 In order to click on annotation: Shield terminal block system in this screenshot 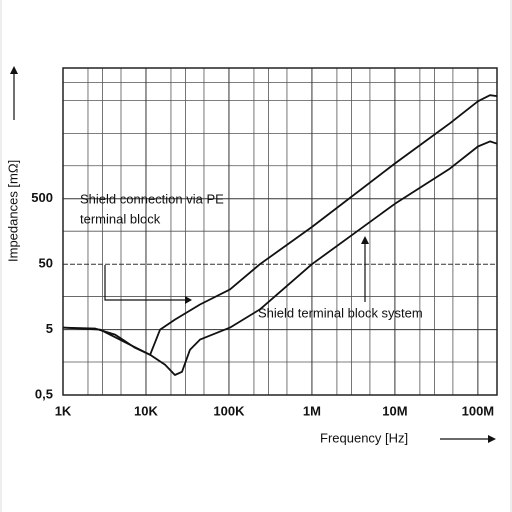, I will do `click(340, 312)`.